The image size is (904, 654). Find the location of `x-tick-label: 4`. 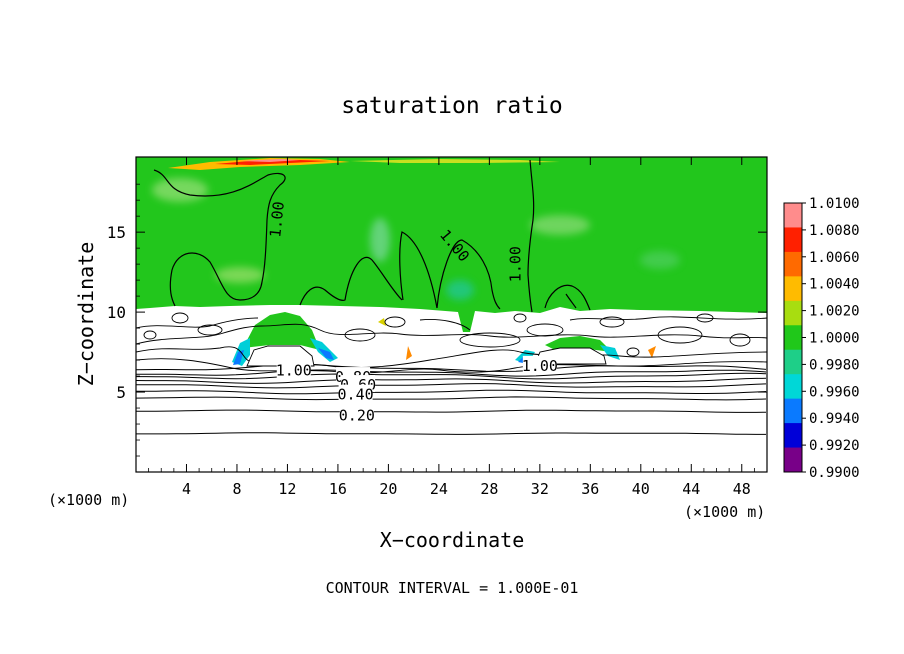

x-tick-label: 4 is located at coordinates (186, 489).